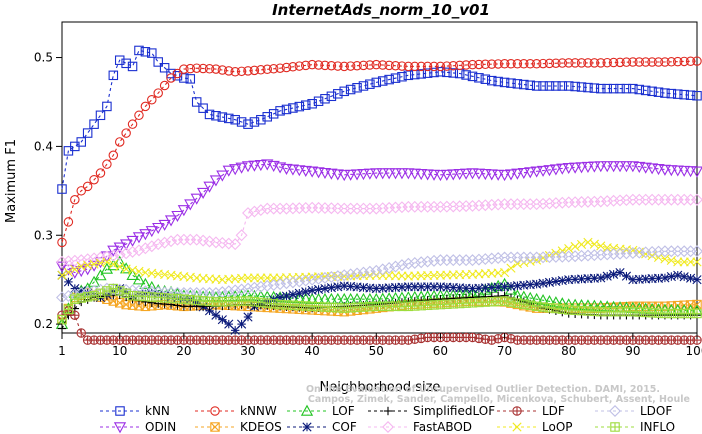 The image size is (702, 434). I want to click on legend-label: LOF, so click(343, 411).